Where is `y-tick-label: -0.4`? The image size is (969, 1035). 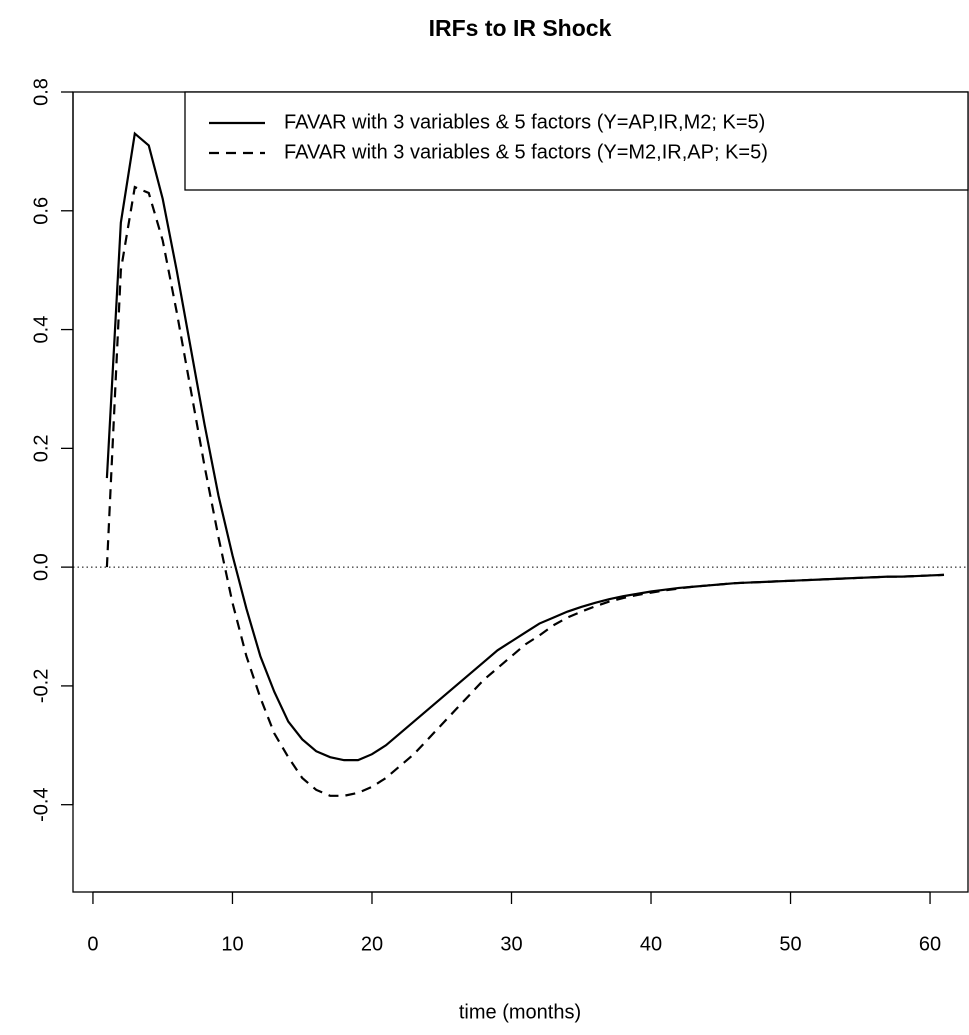
y-tick-label: -0.4 is located at coordinates (41, 804).